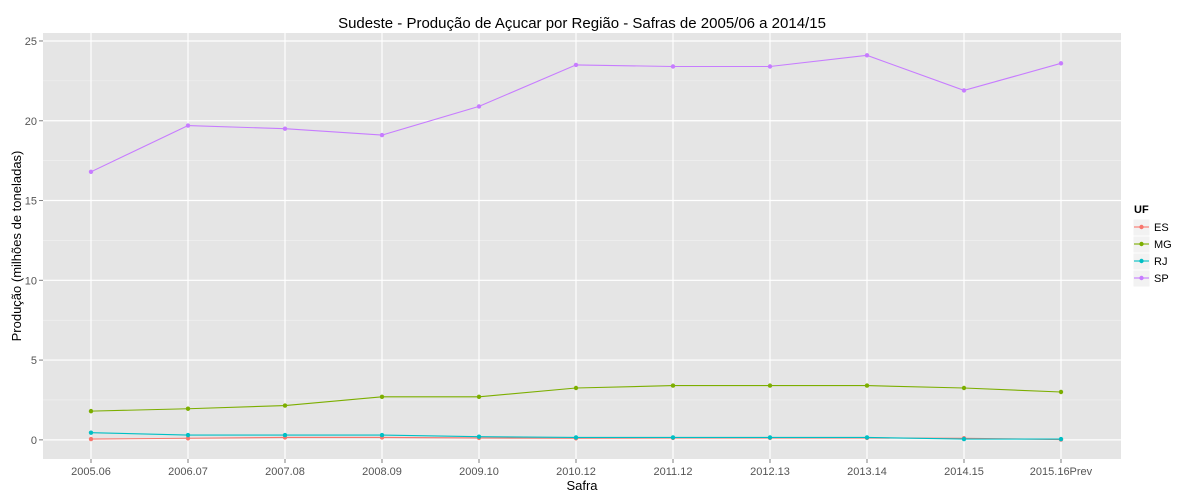 This screenshot has height=500, width=1200. What do you see at coordinates (91, 472) in the screenshot?
I see `x-tick-label: 2005.06` at bounding box center [91, 472].